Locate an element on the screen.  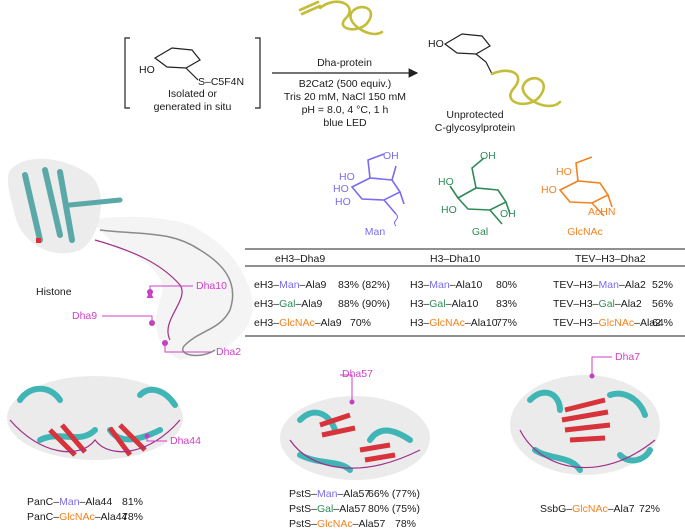
table-yield: 56% is located at coordinates (663, 304).